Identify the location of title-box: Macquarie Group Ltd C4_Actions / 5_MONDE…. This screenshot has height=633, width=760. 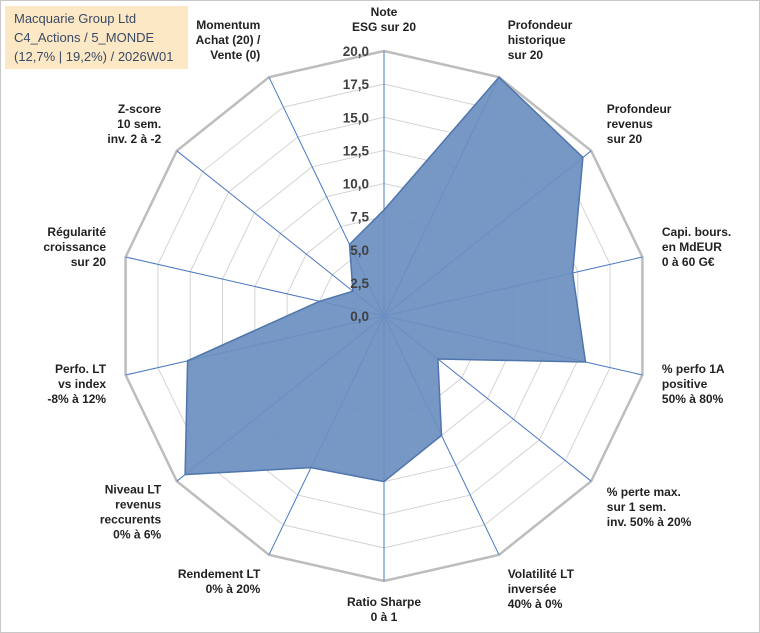
(96, 37).